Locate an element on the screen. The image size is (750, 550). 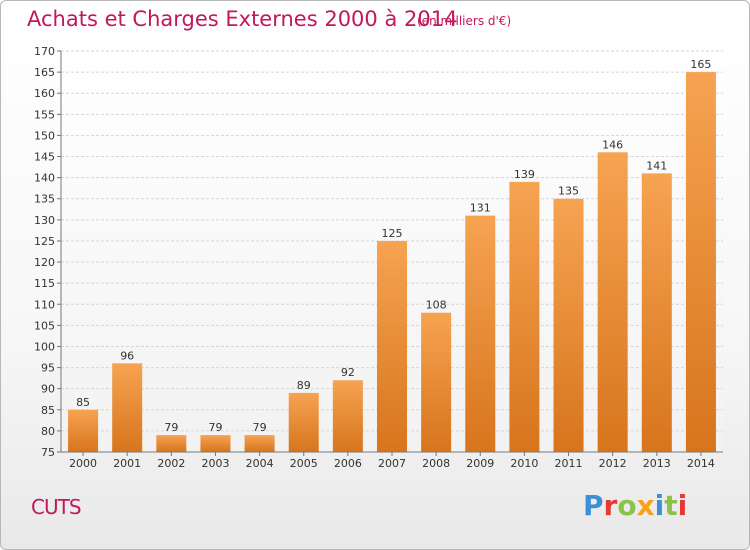
y-tick-label: 105 is located at coordinates (44, 325).